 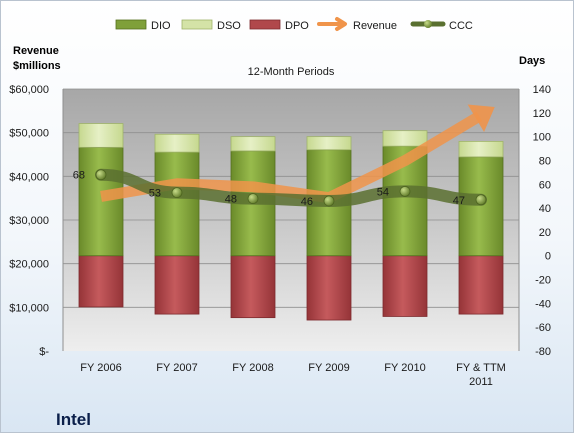 I want to click on ccc-data-label: 53, so click(x=155, y=194).